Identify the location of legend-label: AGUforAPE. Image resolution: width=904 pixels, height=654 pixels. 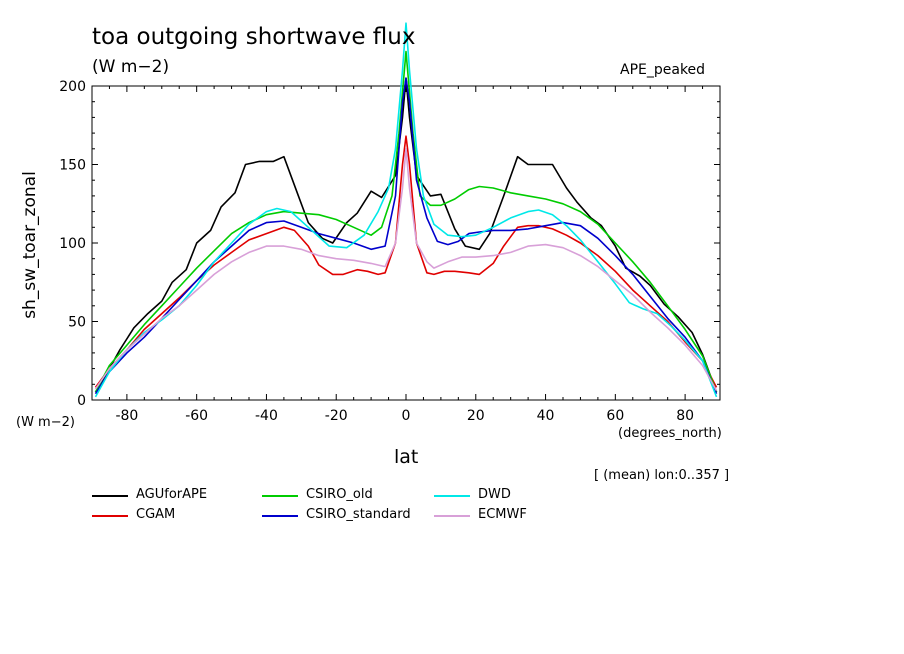
(172, 494).